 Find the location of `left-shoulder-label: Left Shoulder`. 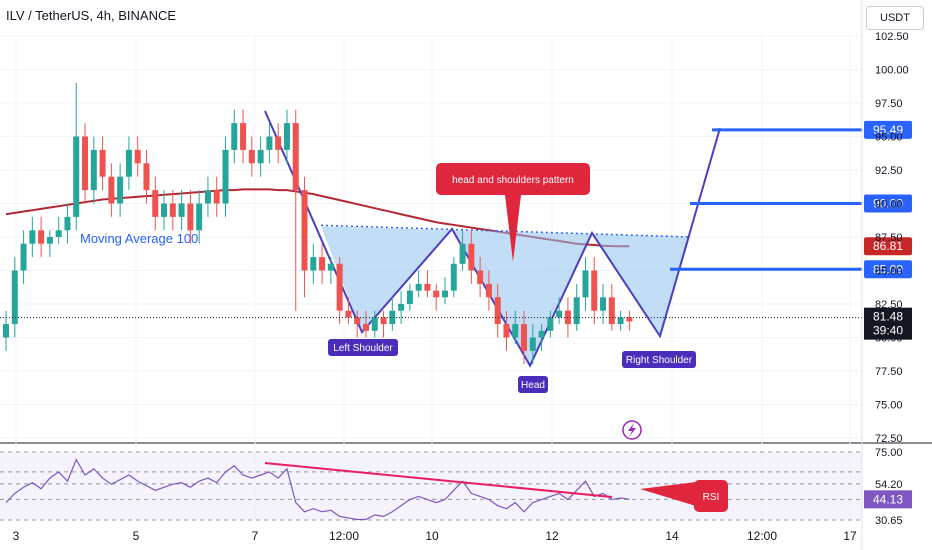

left-shoulder-label: Left Shoulder is located at coordinates (363, 348).